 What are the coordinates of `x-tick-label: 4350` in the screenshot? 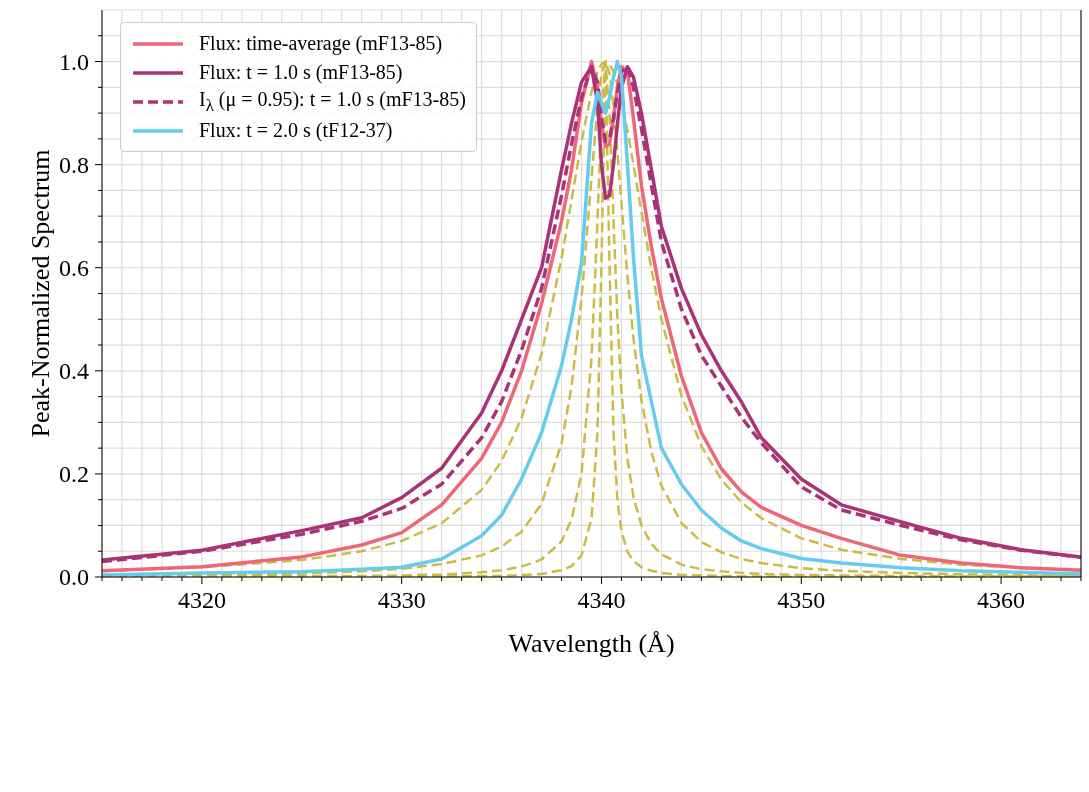 It's located at (801, 600).